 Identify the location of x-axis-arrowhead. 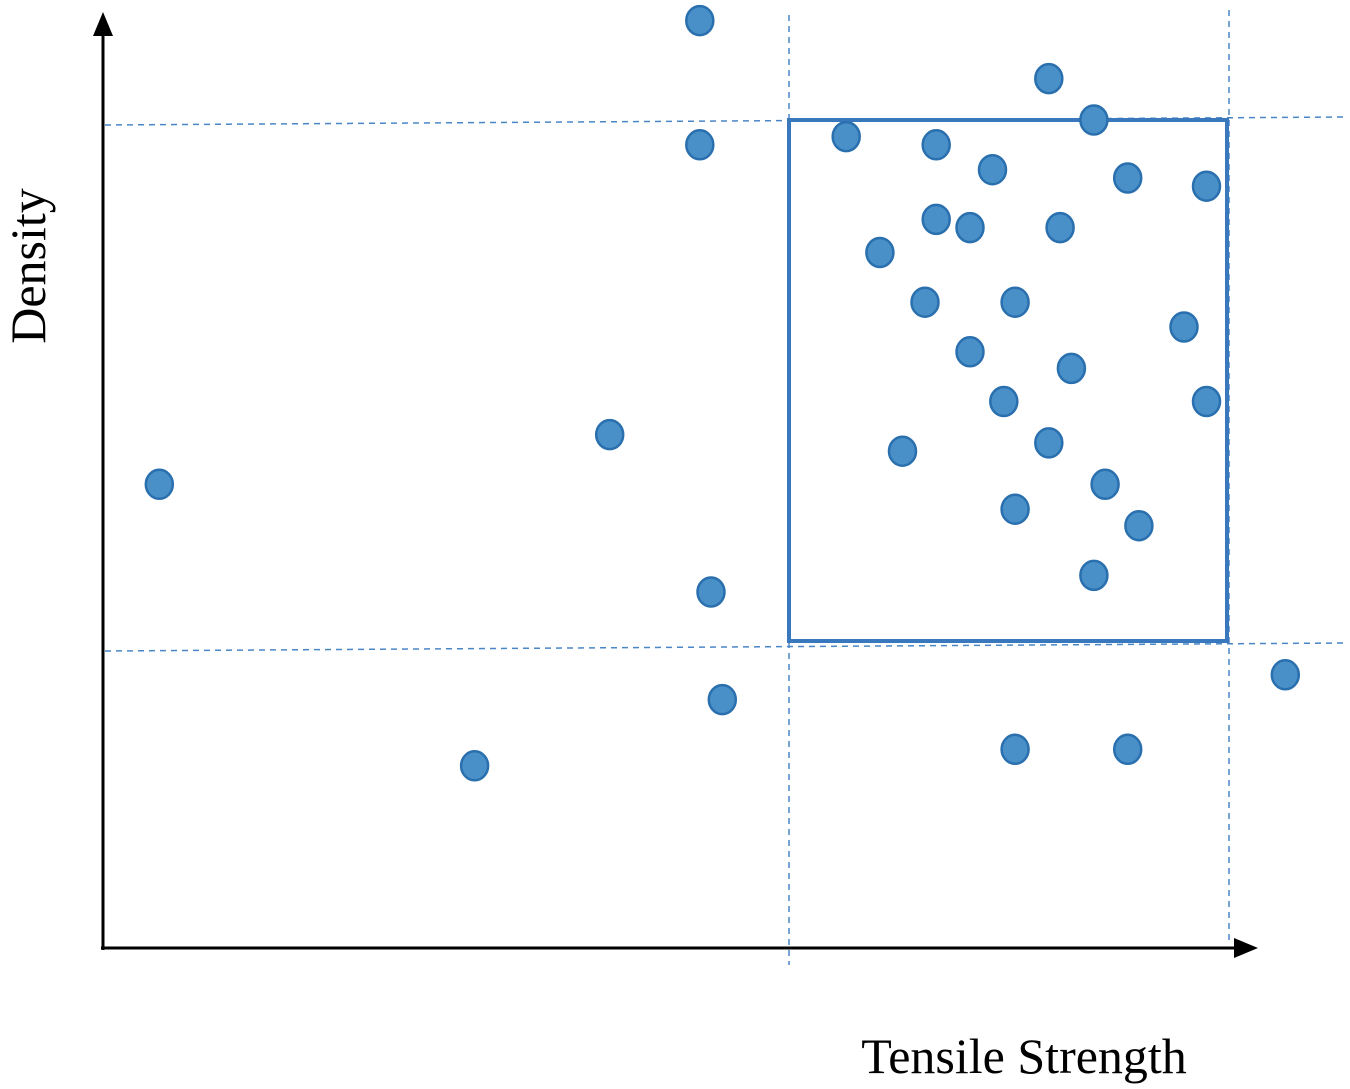
(1246, 948).